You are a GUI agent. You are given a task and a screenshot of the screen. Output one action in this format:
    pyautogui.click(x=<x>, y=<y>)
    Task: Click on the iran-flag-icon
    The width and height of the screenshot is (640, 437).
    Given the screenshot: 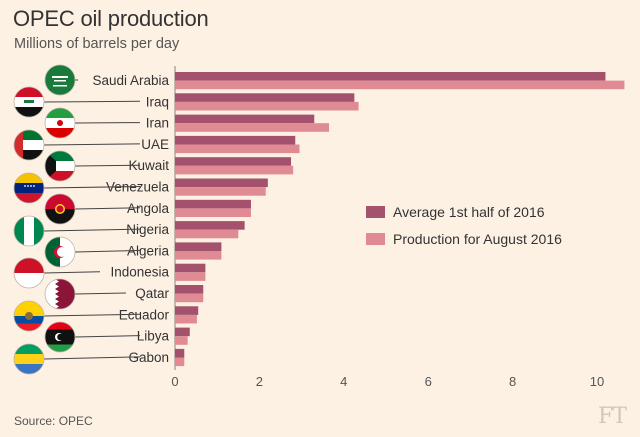 What is the action you would take?
    pyautogui.click(x=60, y=123)
    